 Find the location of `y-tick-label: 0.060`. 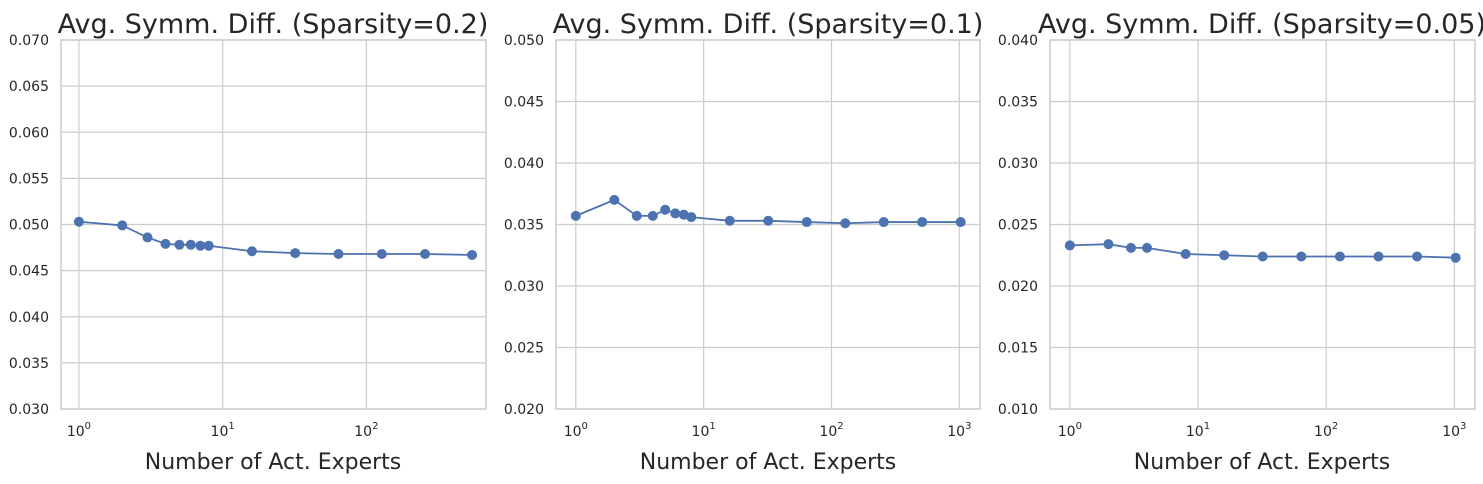

y-tick-label: 0.060 is located at coordinates (29, 133).